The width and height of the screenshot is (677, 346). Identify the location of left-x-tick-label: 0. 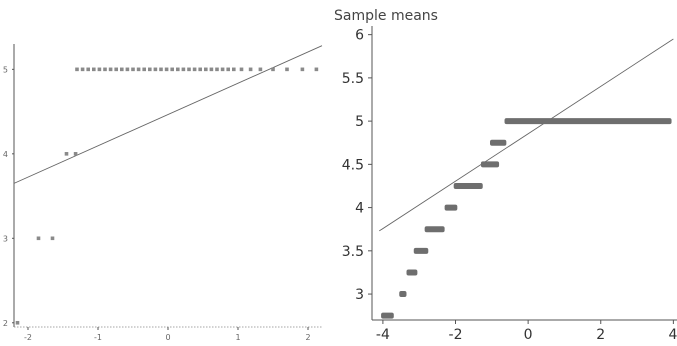
(167, 337).